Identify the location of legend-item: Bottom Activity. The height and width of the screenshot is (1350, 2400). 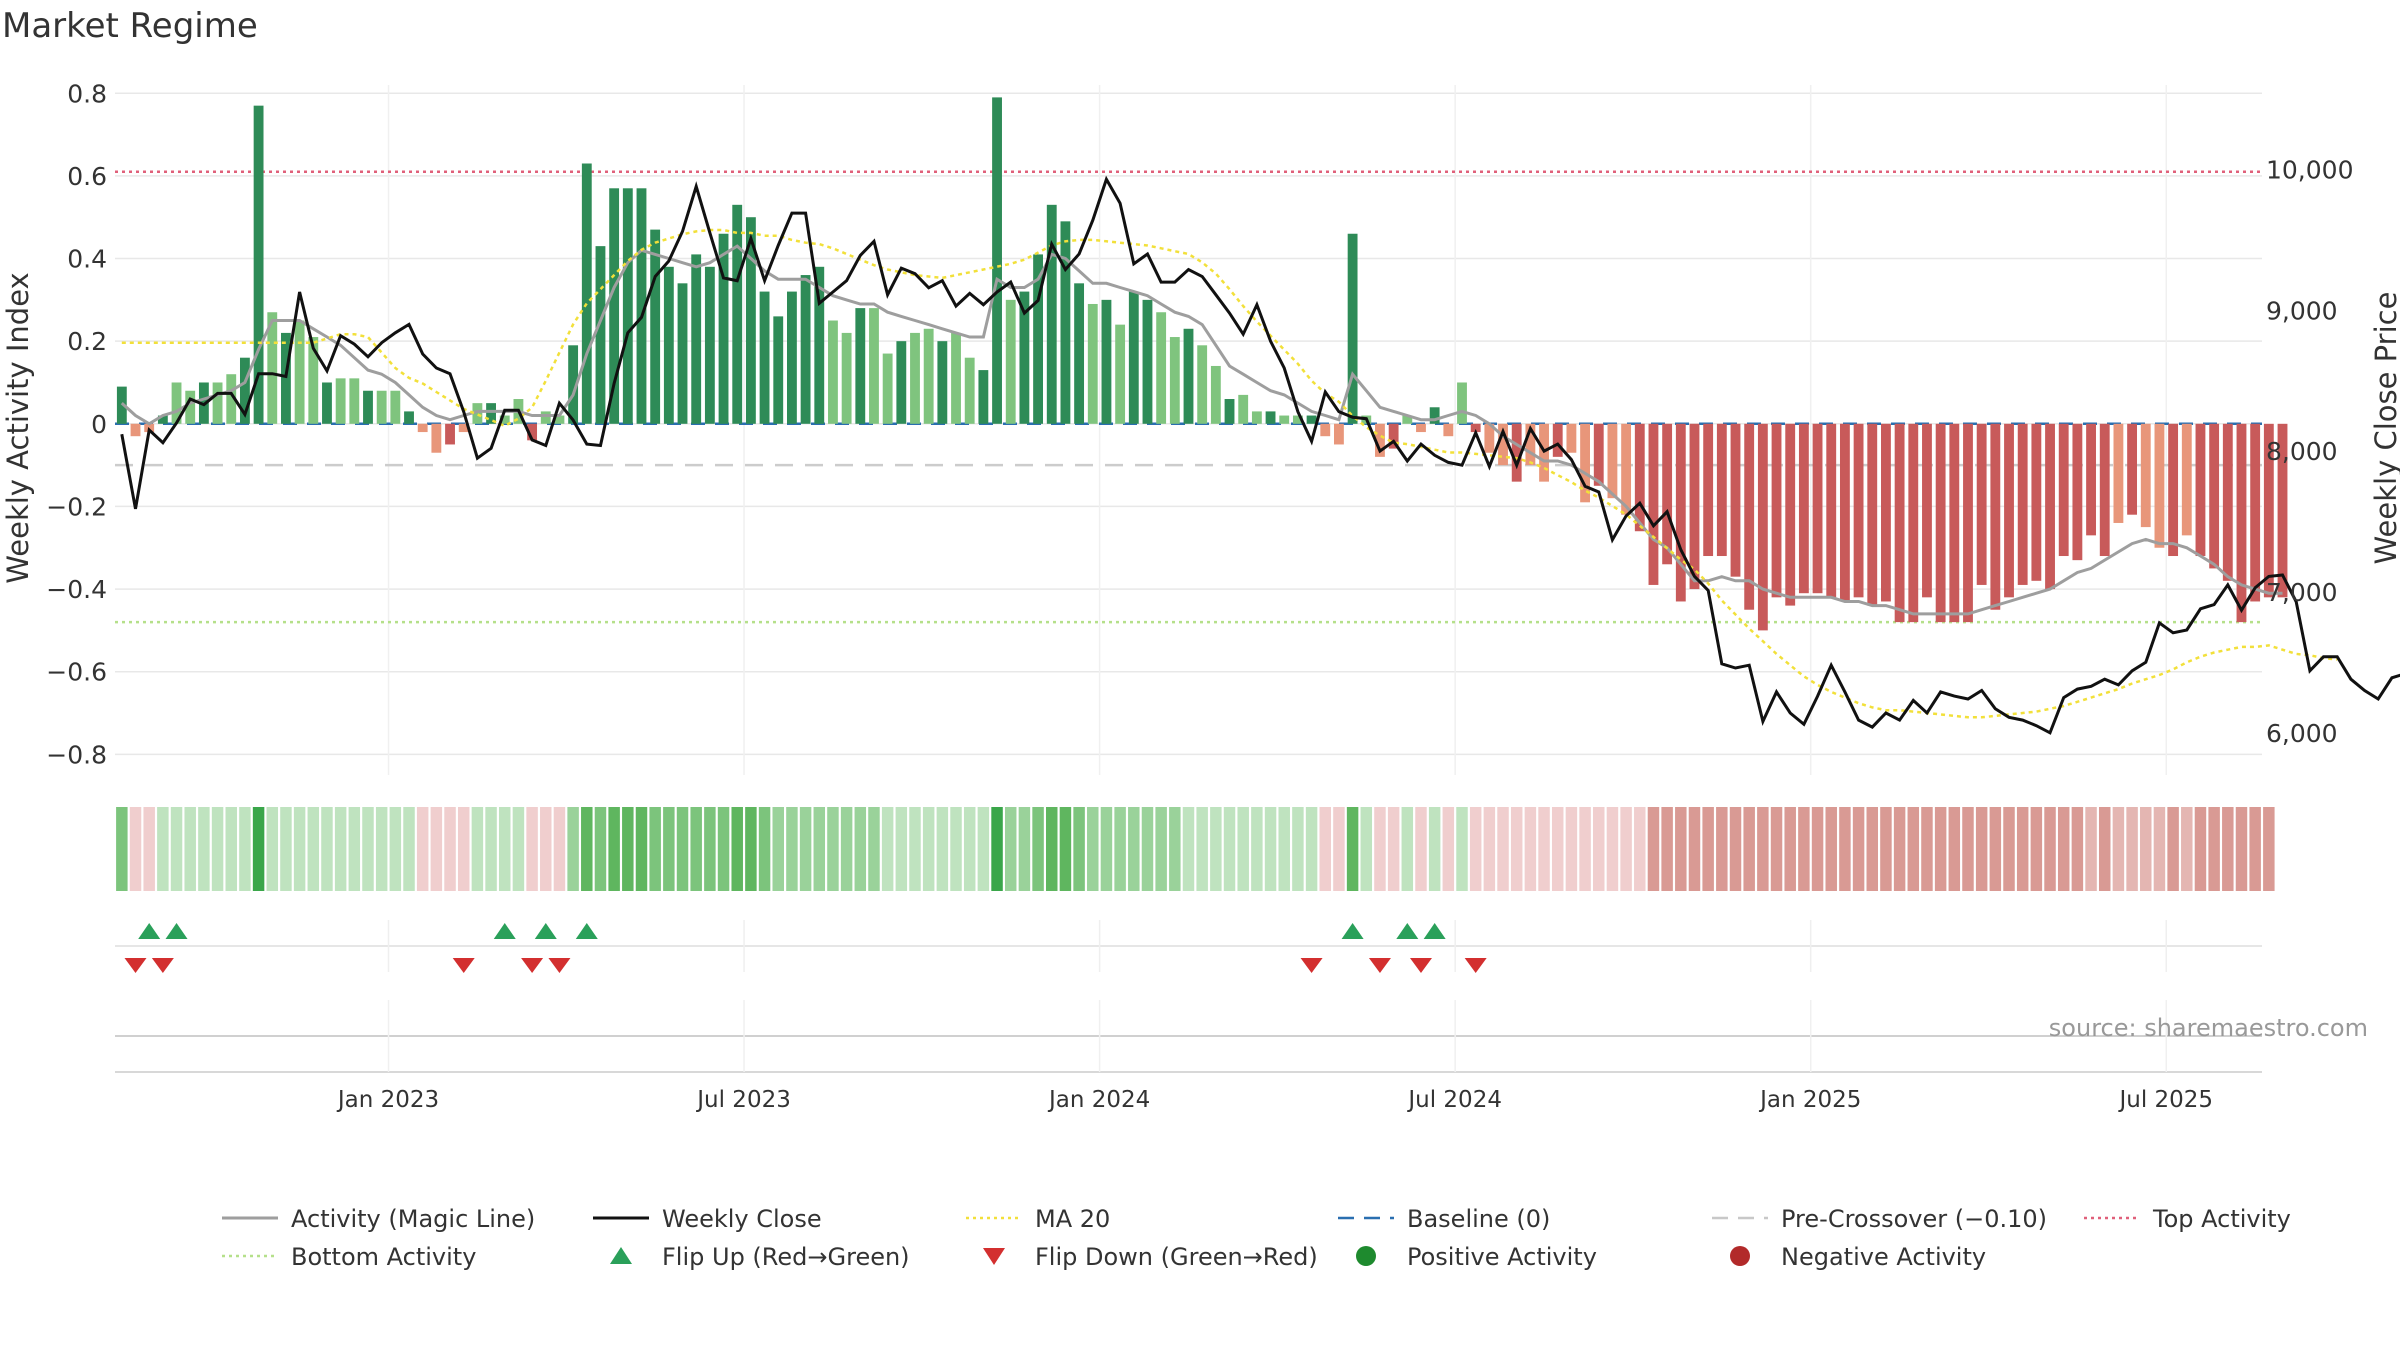
(349, 1257).